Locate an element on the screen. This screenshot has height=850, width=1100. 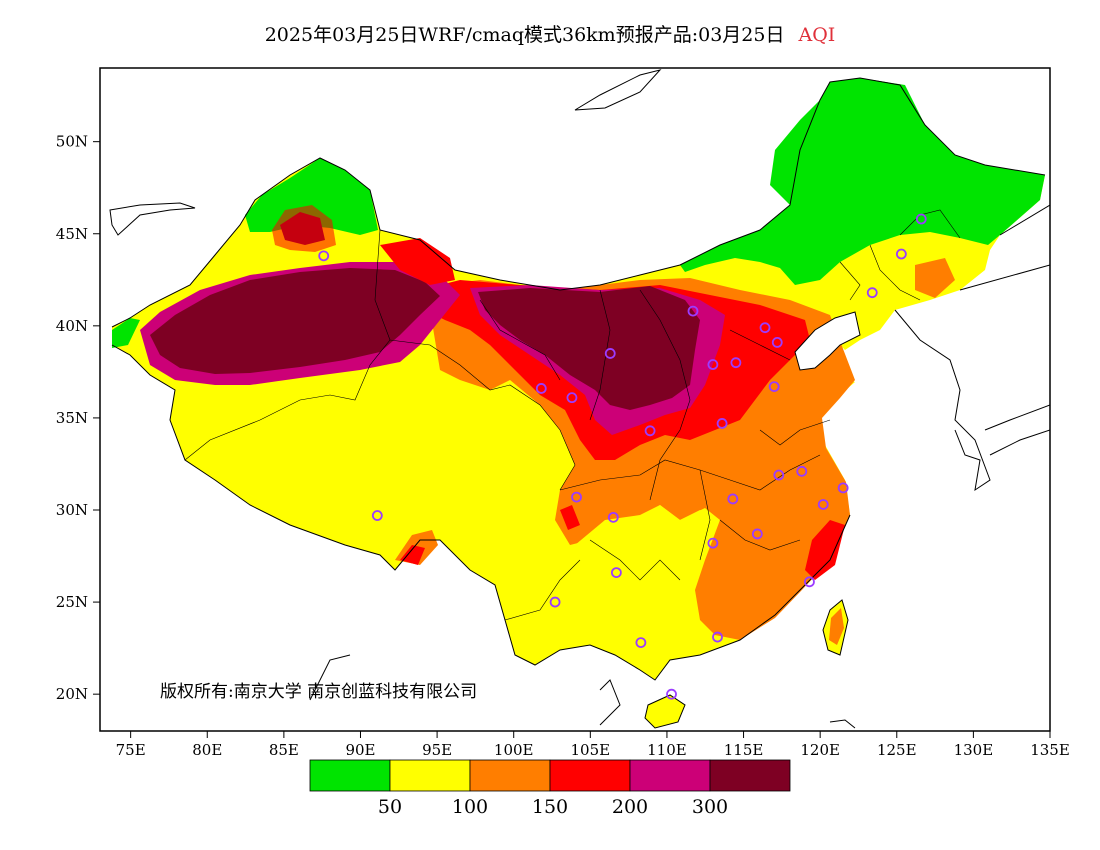
lat-tick-label: 35N is located at coordinates (72, 418).